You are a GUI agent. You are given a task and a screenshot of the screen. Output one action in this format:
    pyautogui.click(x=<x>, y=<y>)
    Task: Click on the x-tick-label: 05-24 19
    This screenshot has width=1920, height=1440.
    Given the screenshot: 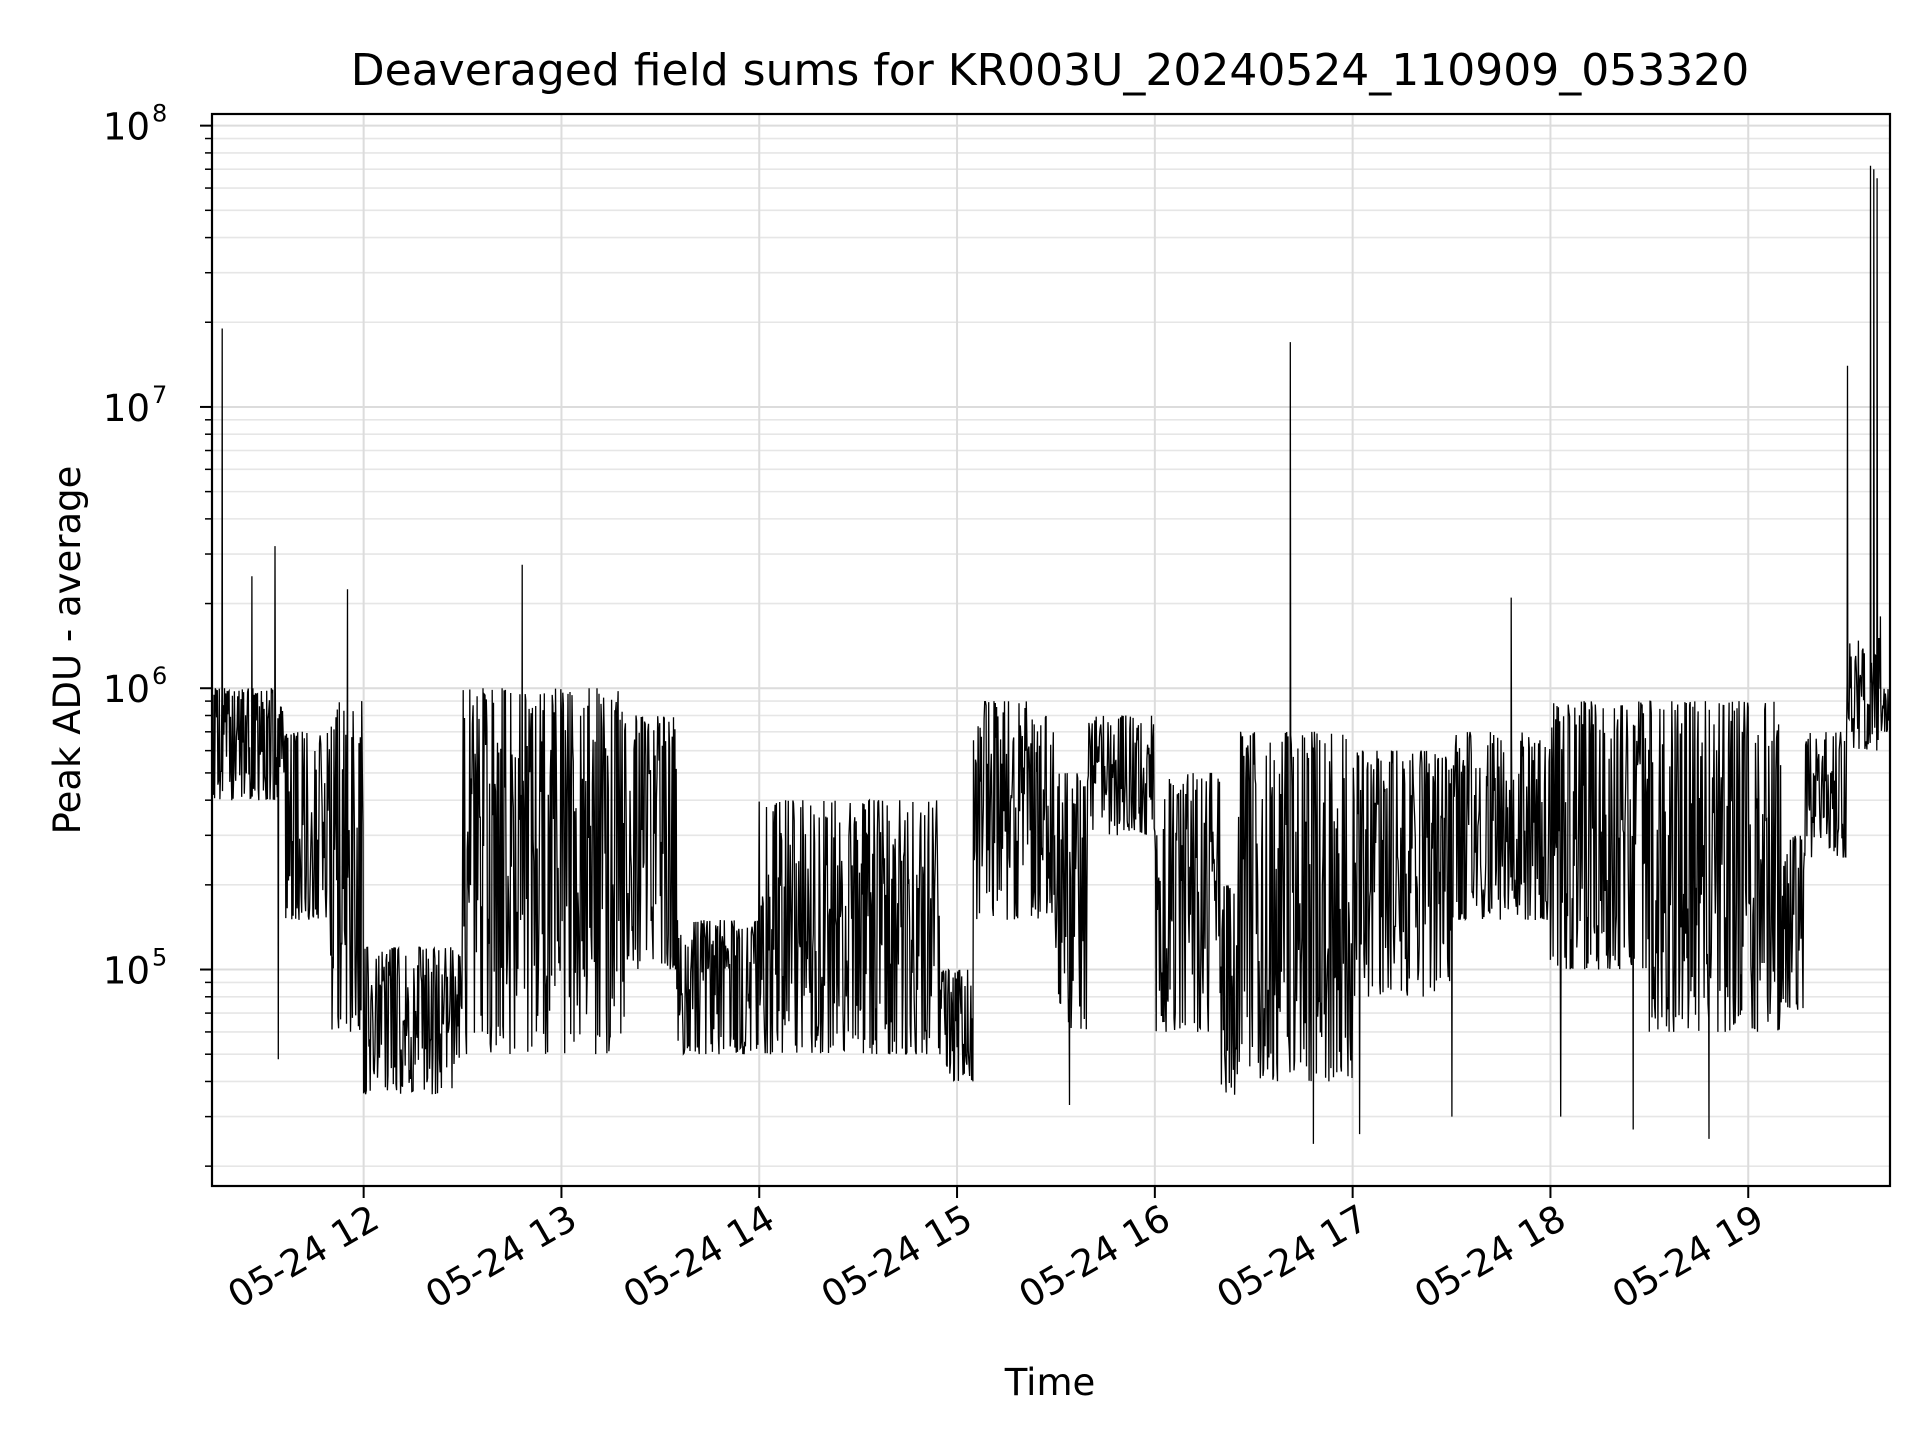 What is the action you would take?
    pyautogui.click(x=1688, y=1257)
    